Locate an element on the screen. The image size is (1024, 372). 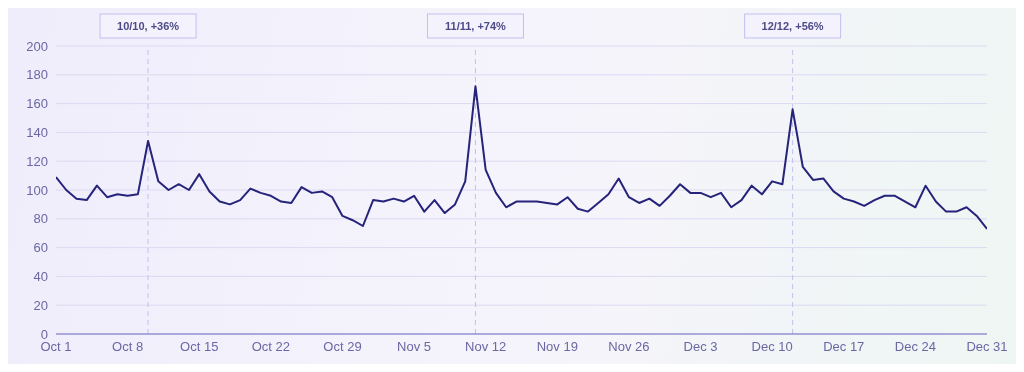
y-tick-label: 40 is located at coordinates (40, 277).